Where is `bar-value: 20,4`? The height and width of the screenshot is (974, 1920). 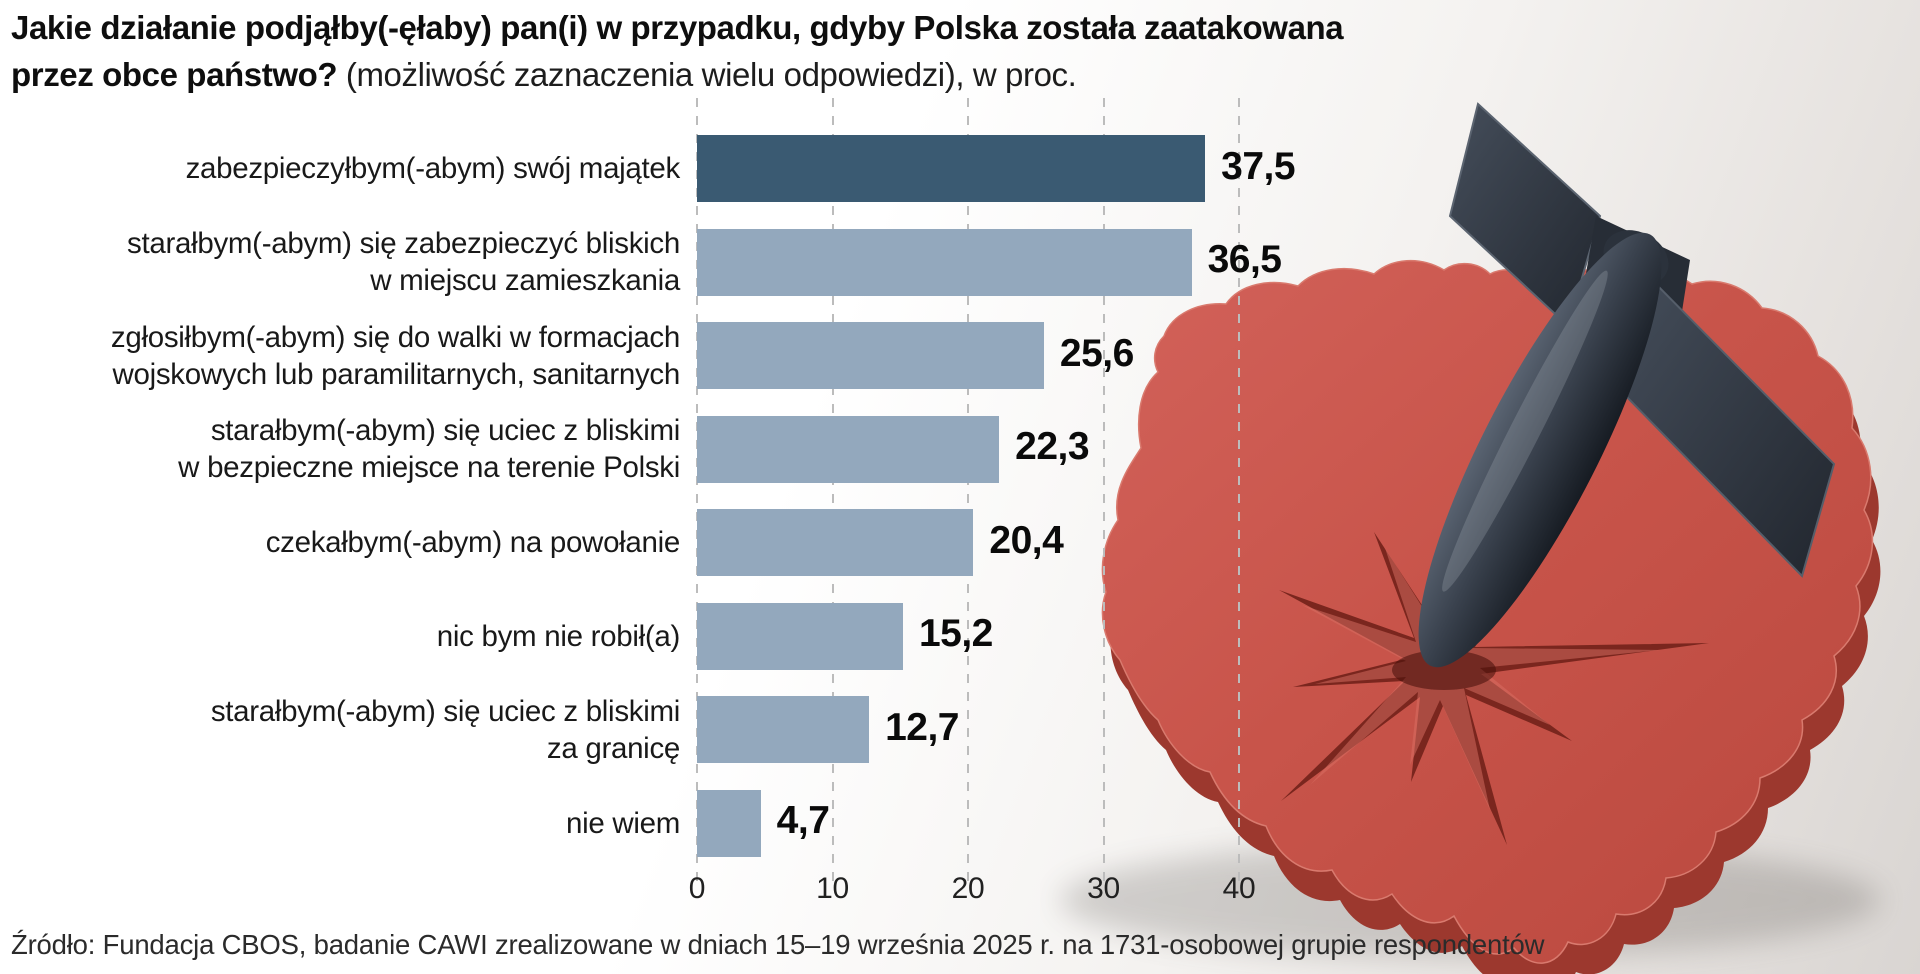 bar-value: 20,4 is located at coordinates (1026, 540).